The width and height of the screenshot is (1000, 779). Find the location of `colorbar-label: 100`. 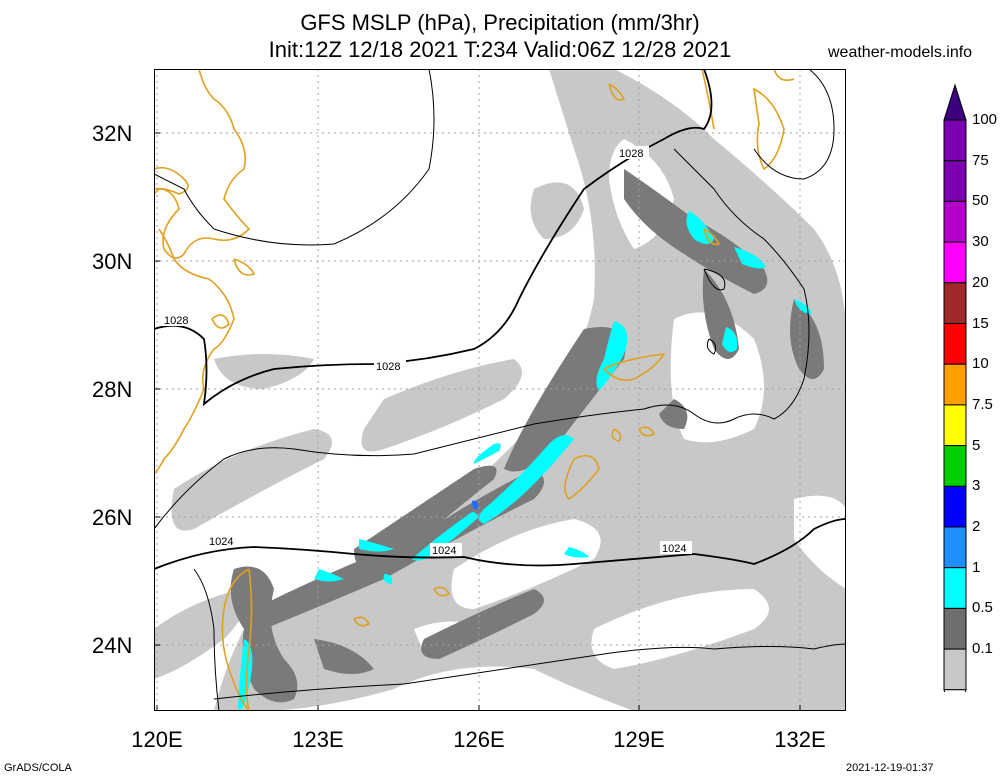

colorbar-label: 100 is located at coordinates (985, 119).